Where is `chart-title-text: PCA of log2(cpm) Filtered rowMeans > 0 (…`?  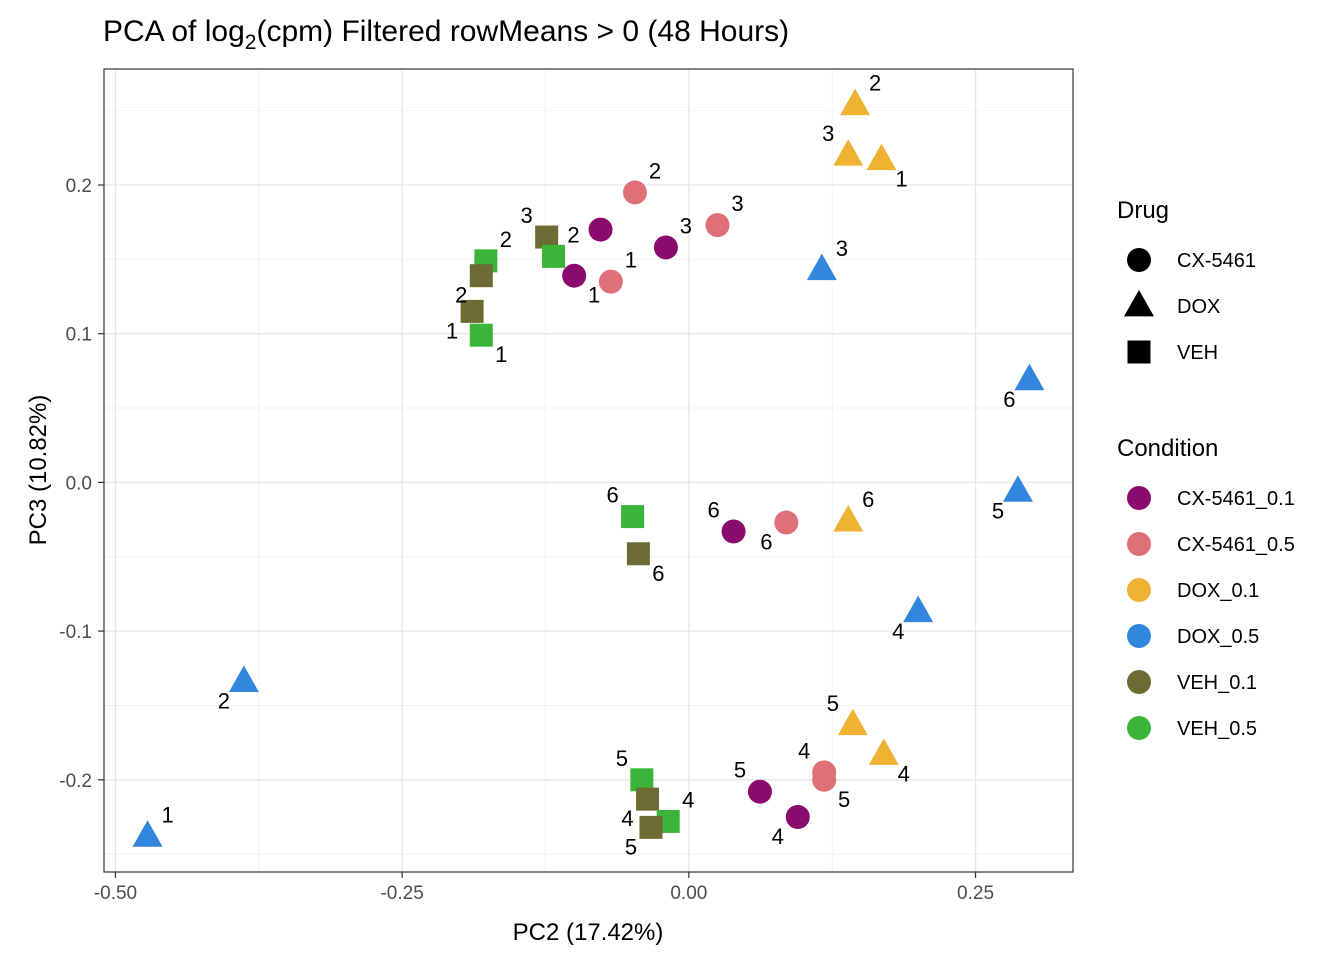
chart-title-text: PCA of log2(cpm) Filtered rowMeans > 0 (… is located at coordinates (446, 34).